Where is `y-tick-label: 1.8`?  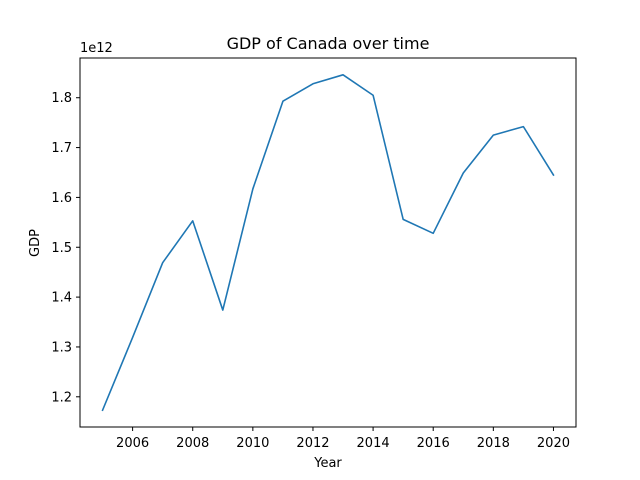
y-tick-label: 1.8 is located at coordinates (61, 98).